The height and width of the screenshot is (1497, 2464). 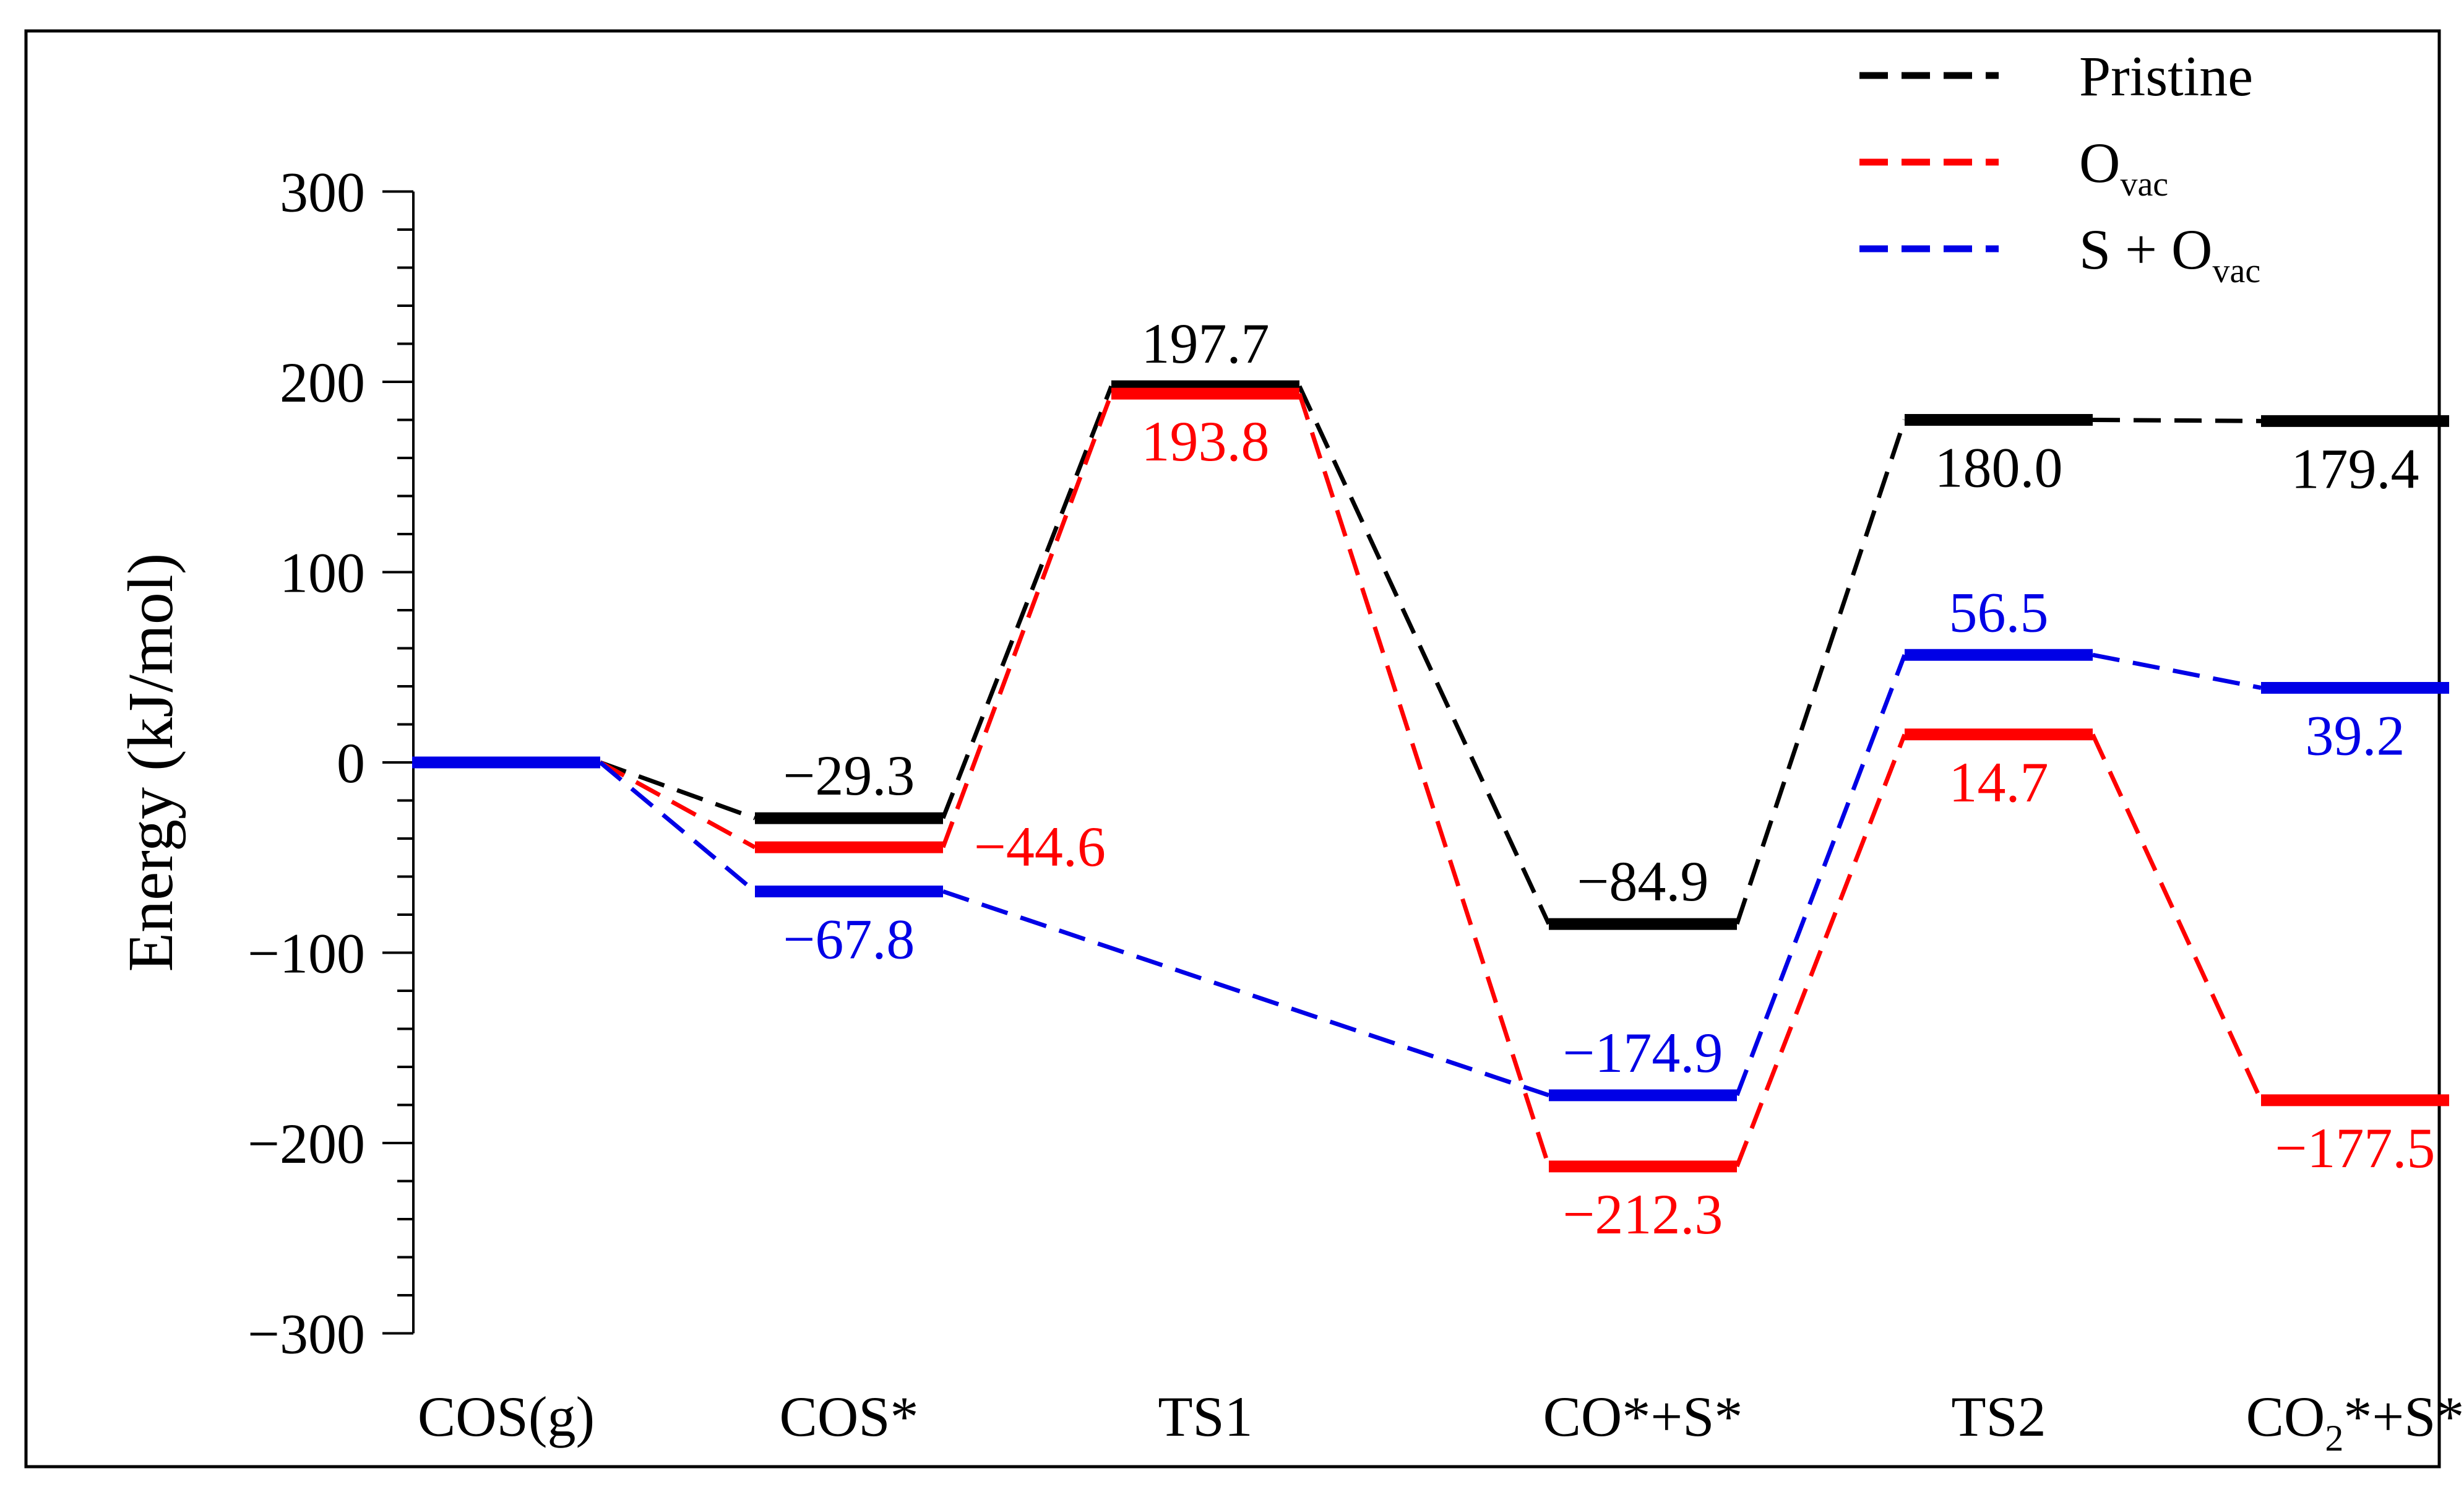 What do you see at coordinates (1206, 442) in the screenshot?
I see `value-label: 193.8` at bounding box center [1206, 442].